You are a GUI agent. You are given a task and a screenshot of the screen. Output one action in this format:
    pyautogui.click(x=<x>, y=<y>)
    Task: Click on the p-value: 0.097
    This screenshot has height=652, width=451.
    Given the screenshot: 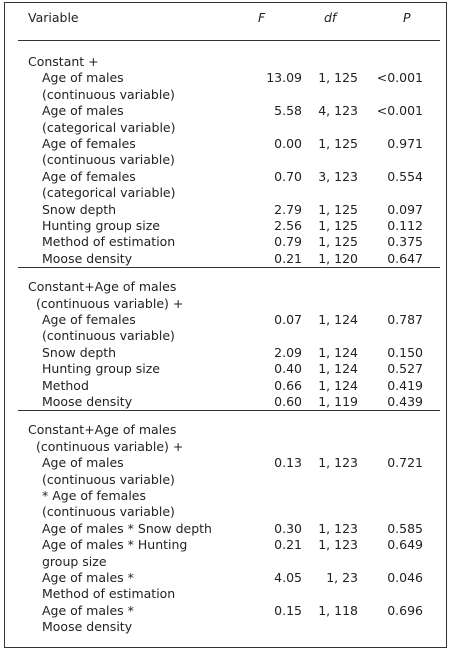 What is the action you would take?
    pyautogui.click(x=405, y=209)
    